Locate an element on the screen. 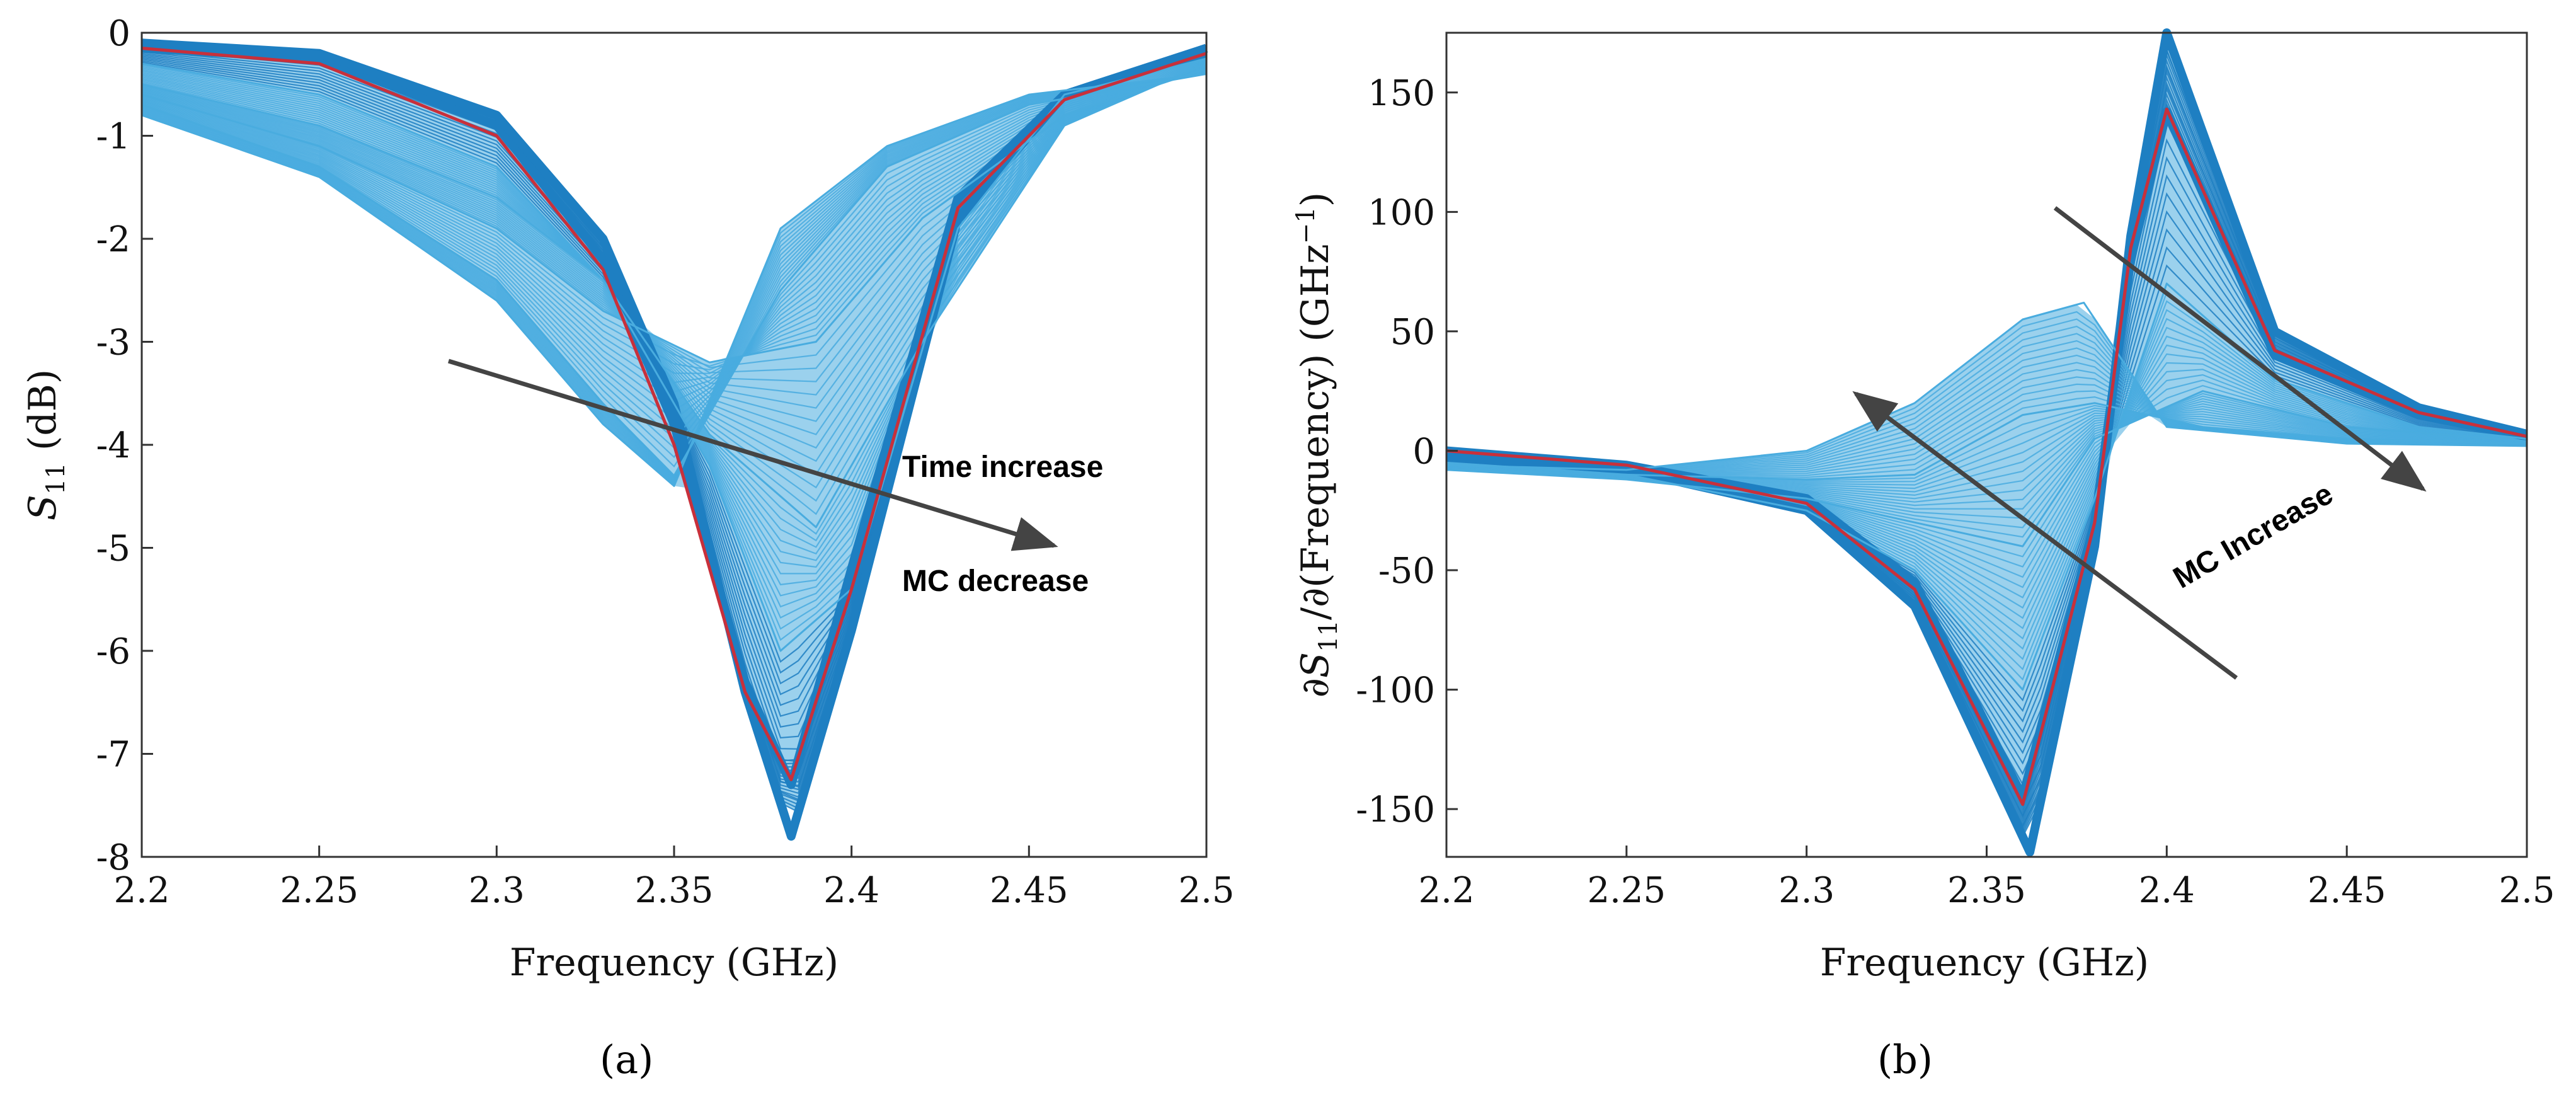  panel-a-x-tick-label: 2.25 is located at coordinates (319, 890).